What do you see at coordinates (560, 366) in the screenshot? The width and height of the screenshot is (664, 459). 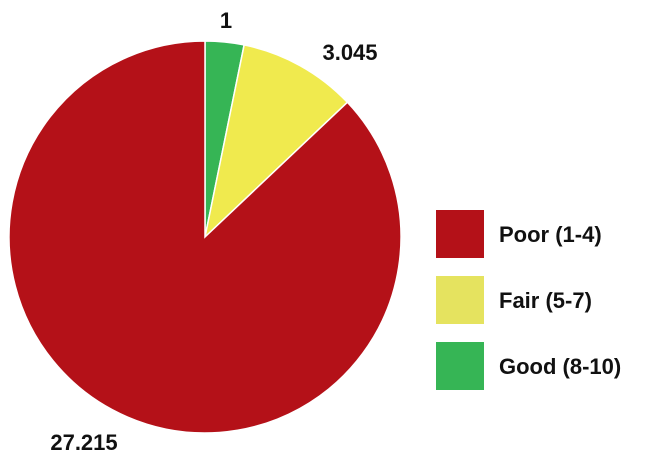 I see `legend-label-good-8-10: Good (8-10)` at bounding box center [560, 366].